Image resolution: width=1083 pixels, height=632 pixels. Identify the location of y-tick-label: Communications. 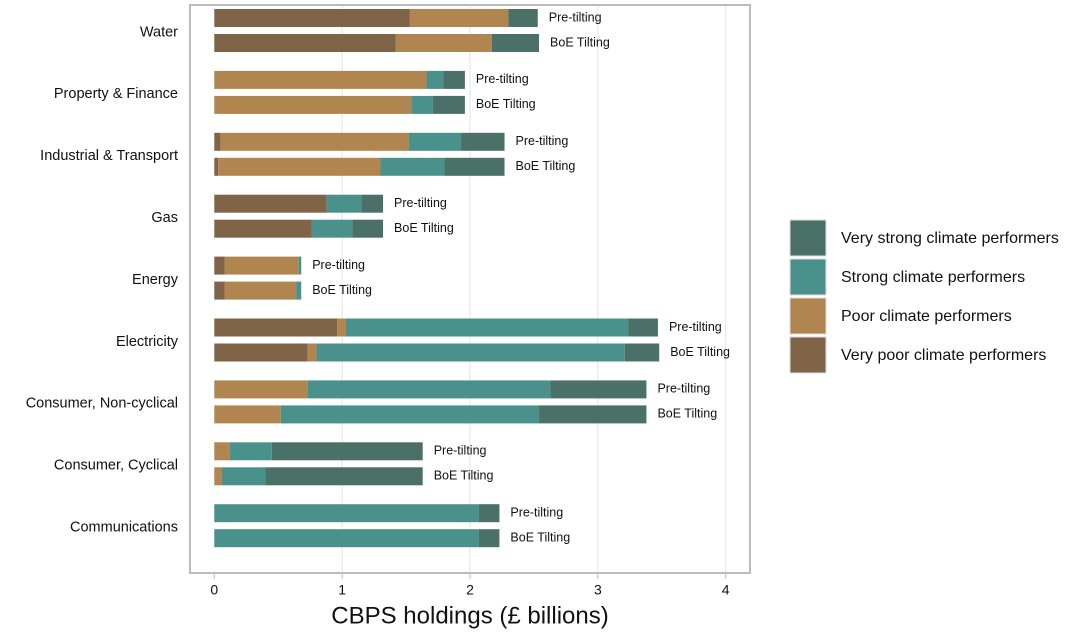
(124, 528).